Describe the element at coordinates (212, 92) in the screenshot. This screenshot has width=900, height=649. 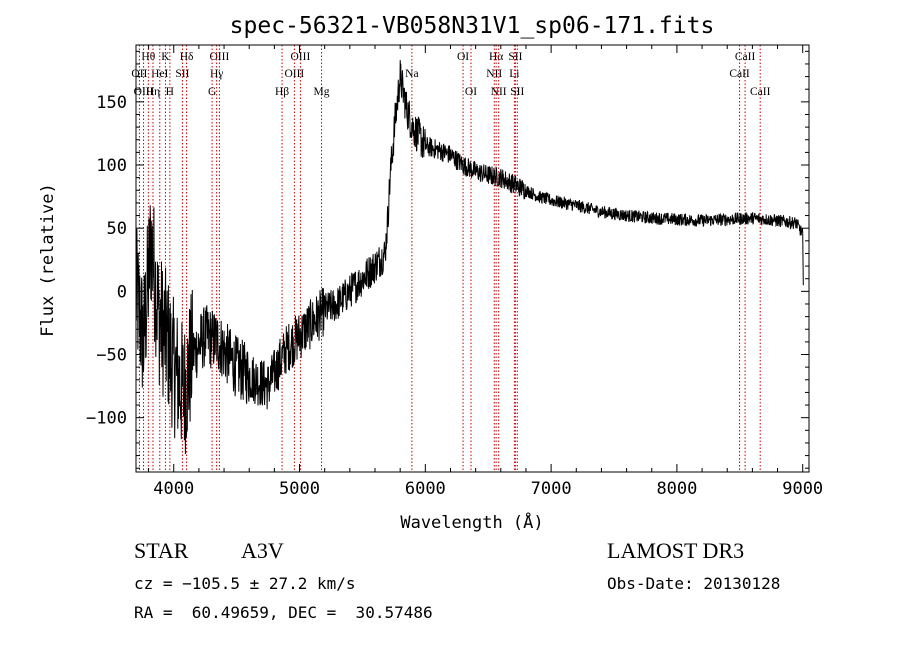
I see `line-label: G` at that location.